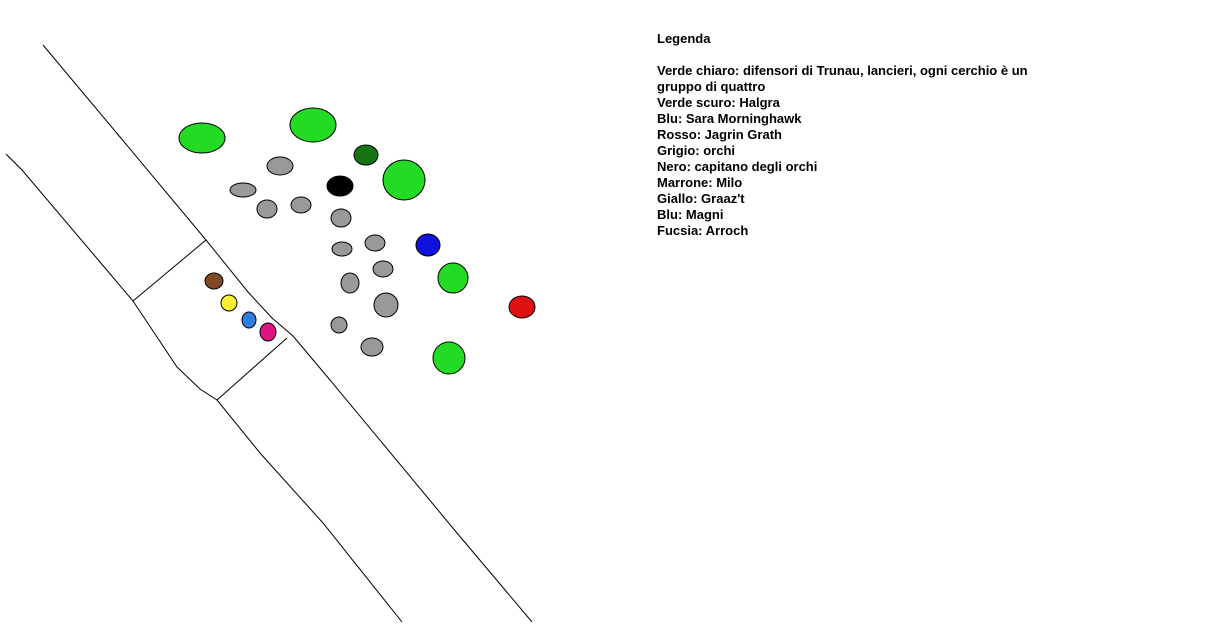 The width and height of the screenshot is (1217, 636). Describe the element at coordinates (700, 182) in the screenshot. I see `legend-line: Marrone: Milo` at that location.